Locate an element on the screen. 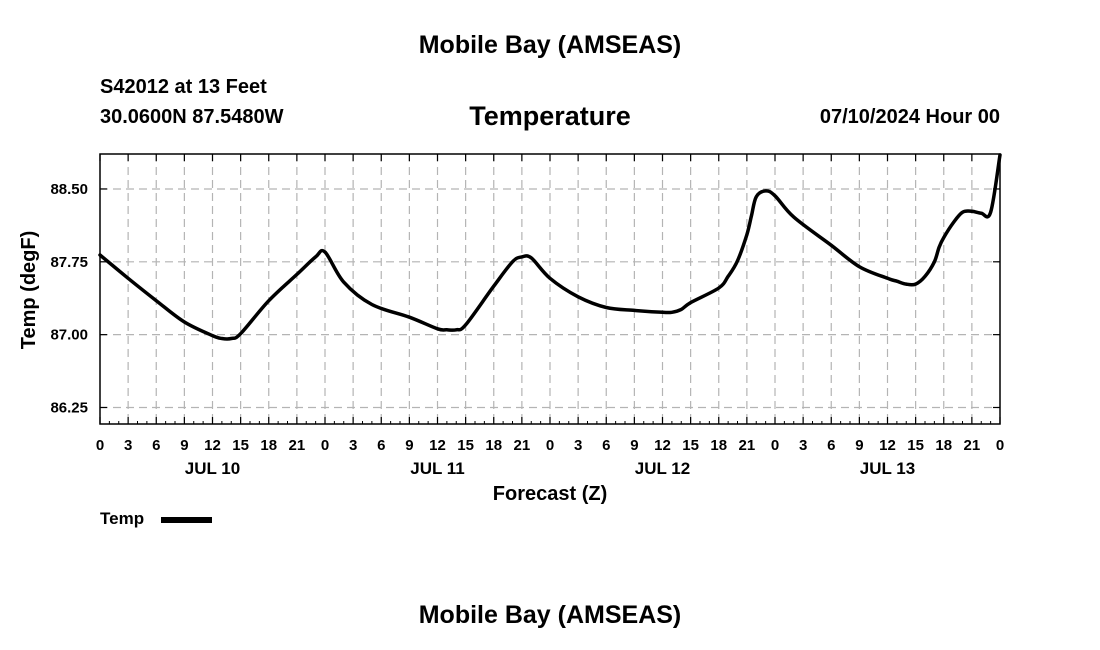 The image size is (1100, 650). y-axis-label: Temp (degF) is located at coordinates (29, 290).